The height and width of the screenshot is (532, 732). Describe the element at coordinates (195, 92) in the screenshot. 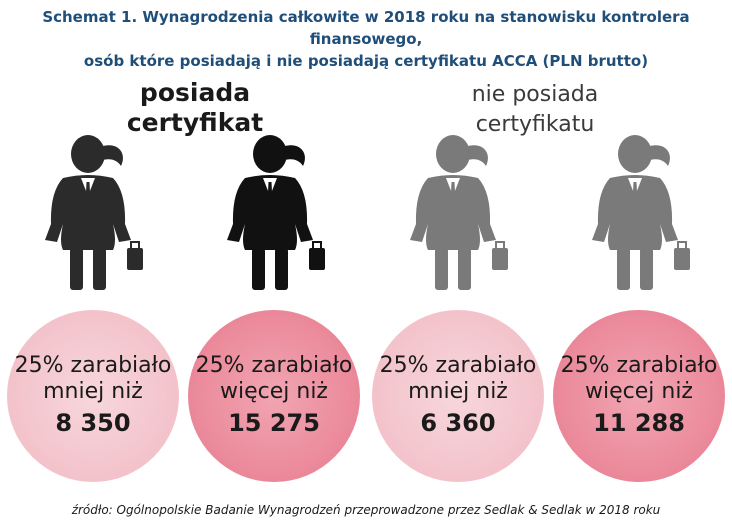

I see `group-label-has-line-1: posiada` at that location.